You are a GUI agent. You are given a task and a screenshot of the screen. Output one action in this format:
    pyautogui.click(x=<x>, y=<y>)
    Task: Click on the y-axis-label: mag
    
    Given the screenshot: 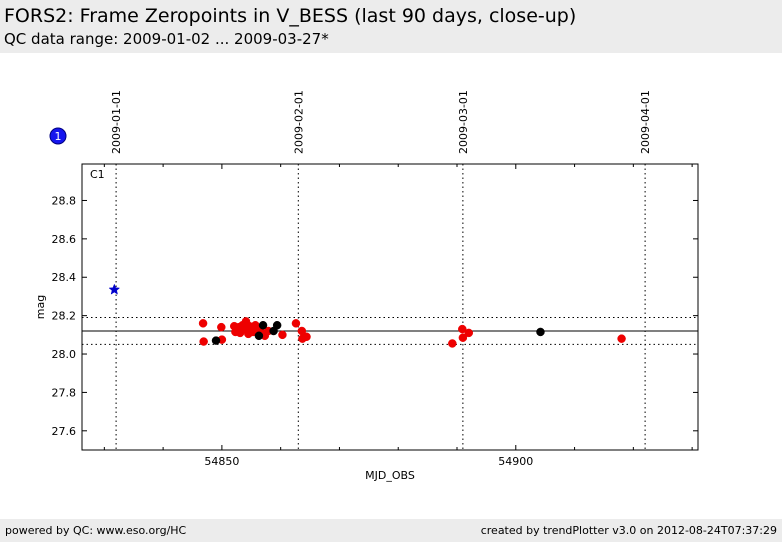 What is the action you would take?
    pyautogui.click(x=40, y=307)
    